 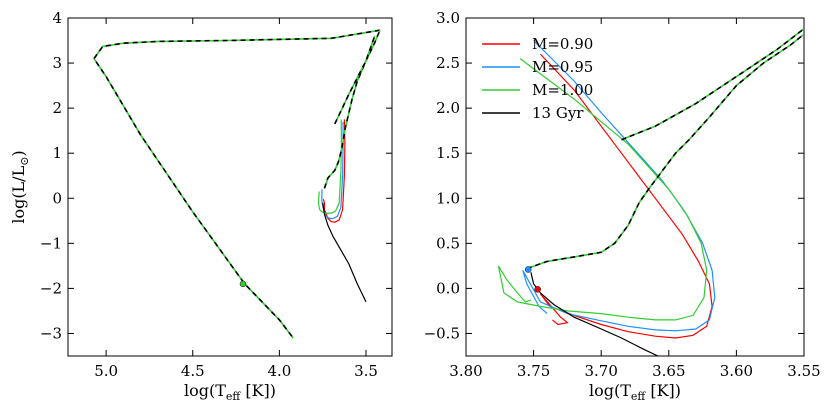 What do you see at coordinates (106, 371) in the screenshot?
I see `x-tick-label: 5.0` at bounding box center [106, 371].